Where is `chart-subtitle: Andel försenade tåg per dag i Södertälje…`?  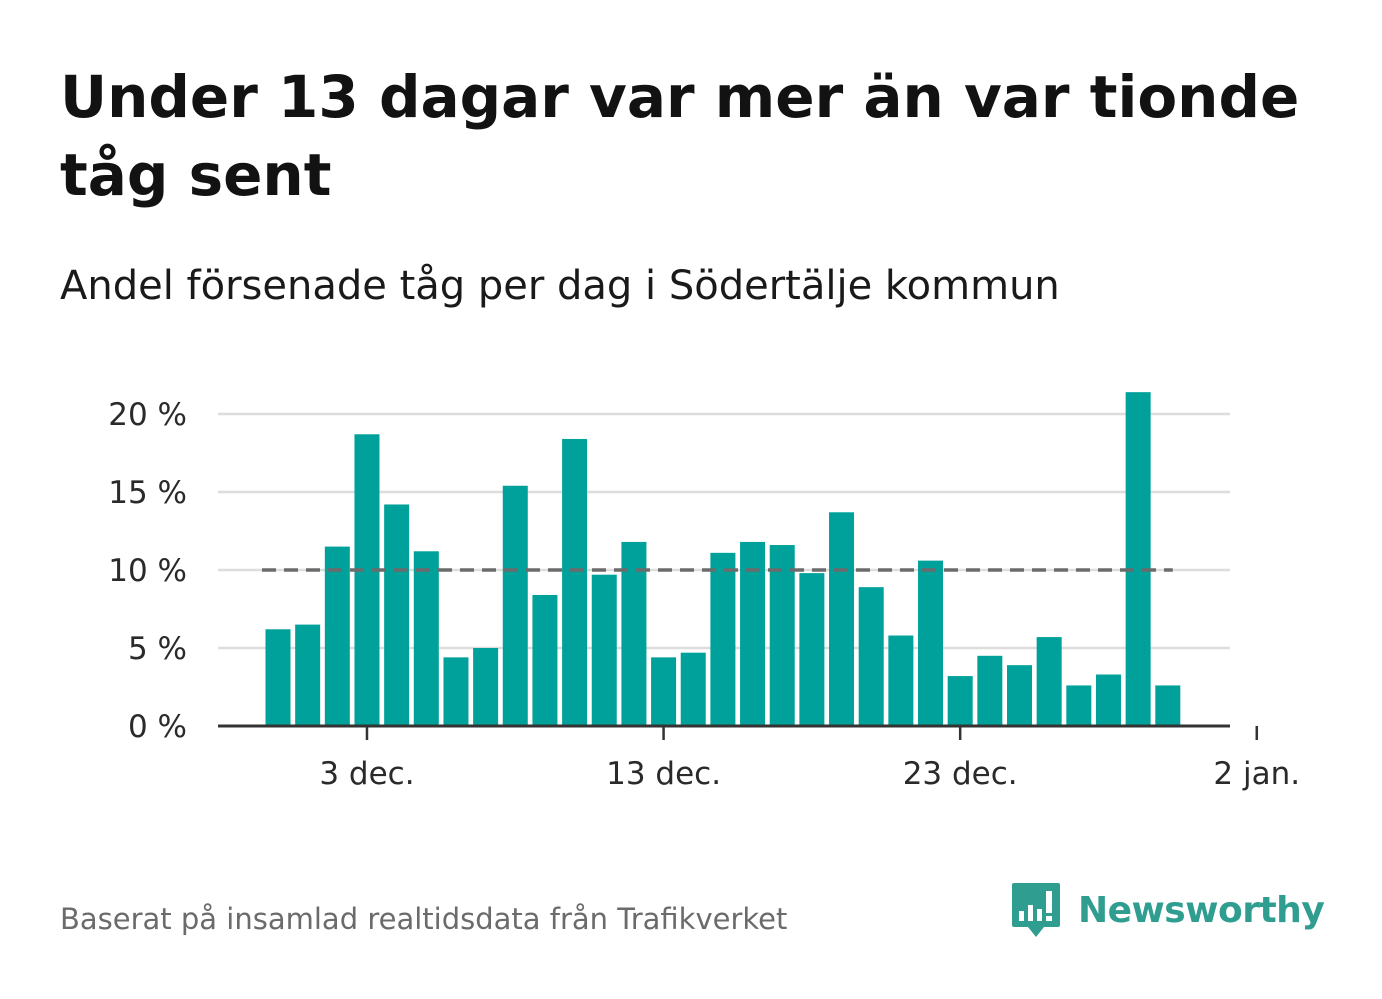 chart-subtitle: Andel försenade tåg per dag i Södertälje… is located at coordinates (560, 286).